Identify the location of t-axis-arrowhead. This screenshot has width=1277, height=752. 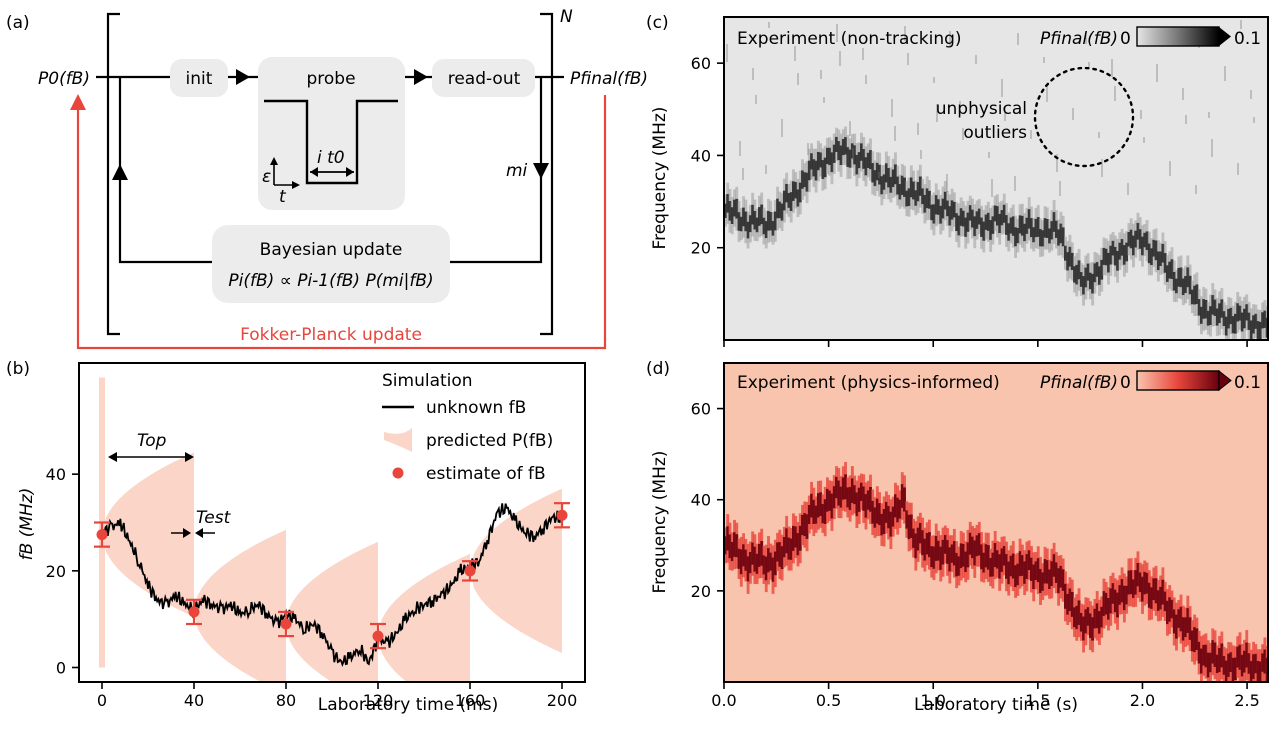
(296, 185).